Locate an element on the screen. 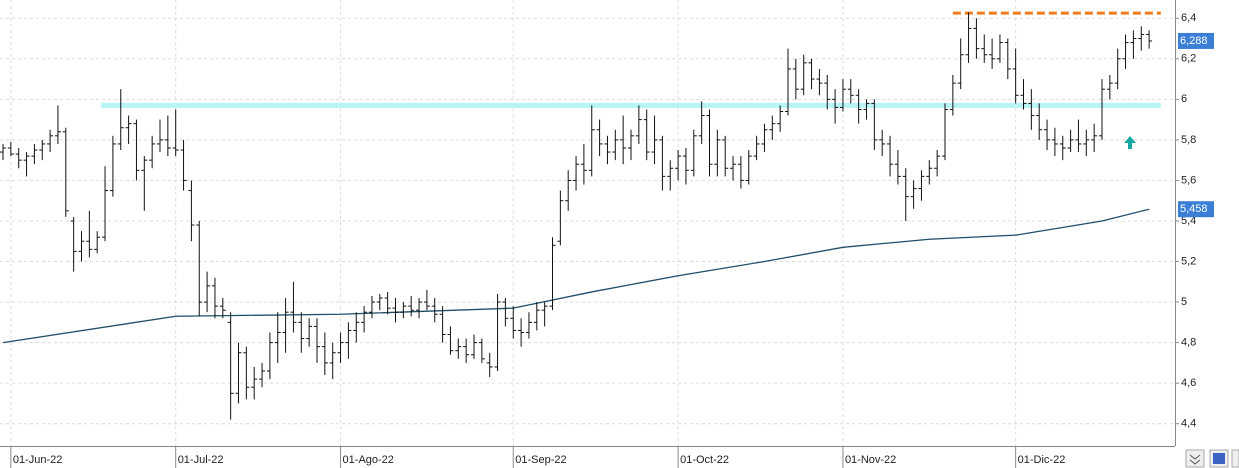 Image resolution: width=1239 pixels, height=468 pixels. x-tick-label: 01-Jun-22 is located at coordinates (38, 460).